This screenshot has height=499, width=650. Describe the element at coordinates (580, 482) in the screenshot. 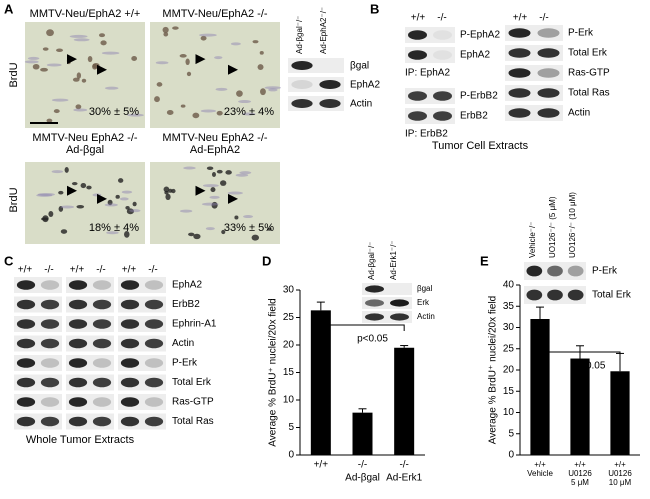

I see `x-sublabel: 5 μM` at that location.